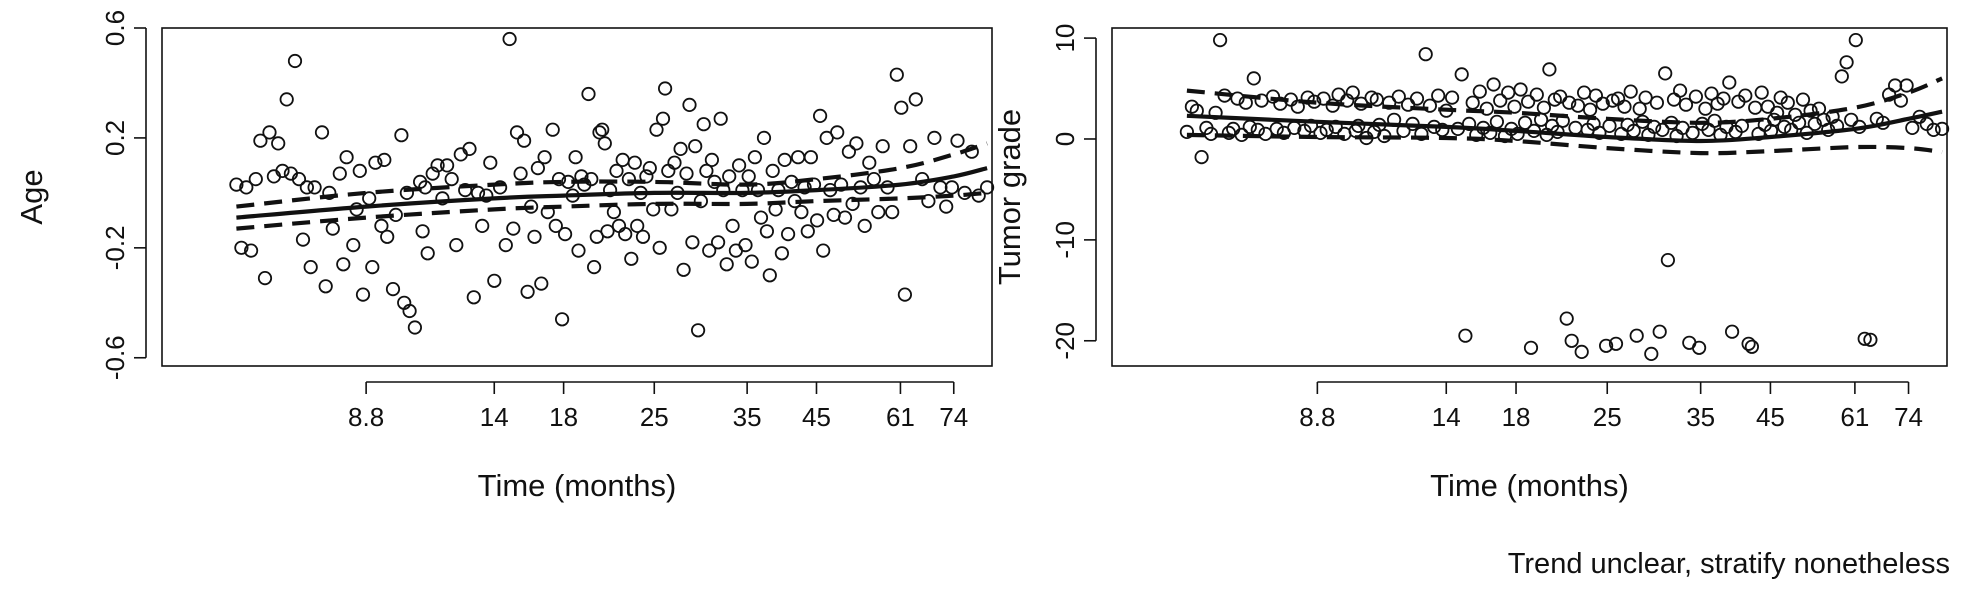 This screenshot has height=616, width=1986. What do you see at coordinates (1564, 126) in the screenshot?
I see `smooth-fit-line` at bounding box center [1564, 126].